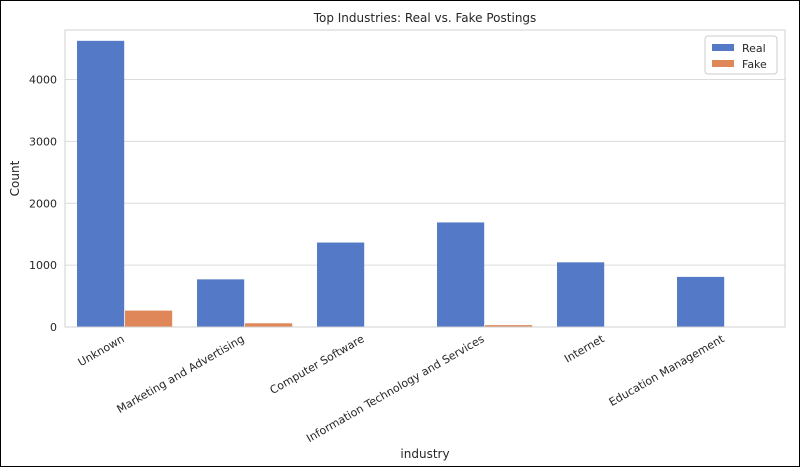  I want to click on legend-label-real: Real, so click(754, 48).